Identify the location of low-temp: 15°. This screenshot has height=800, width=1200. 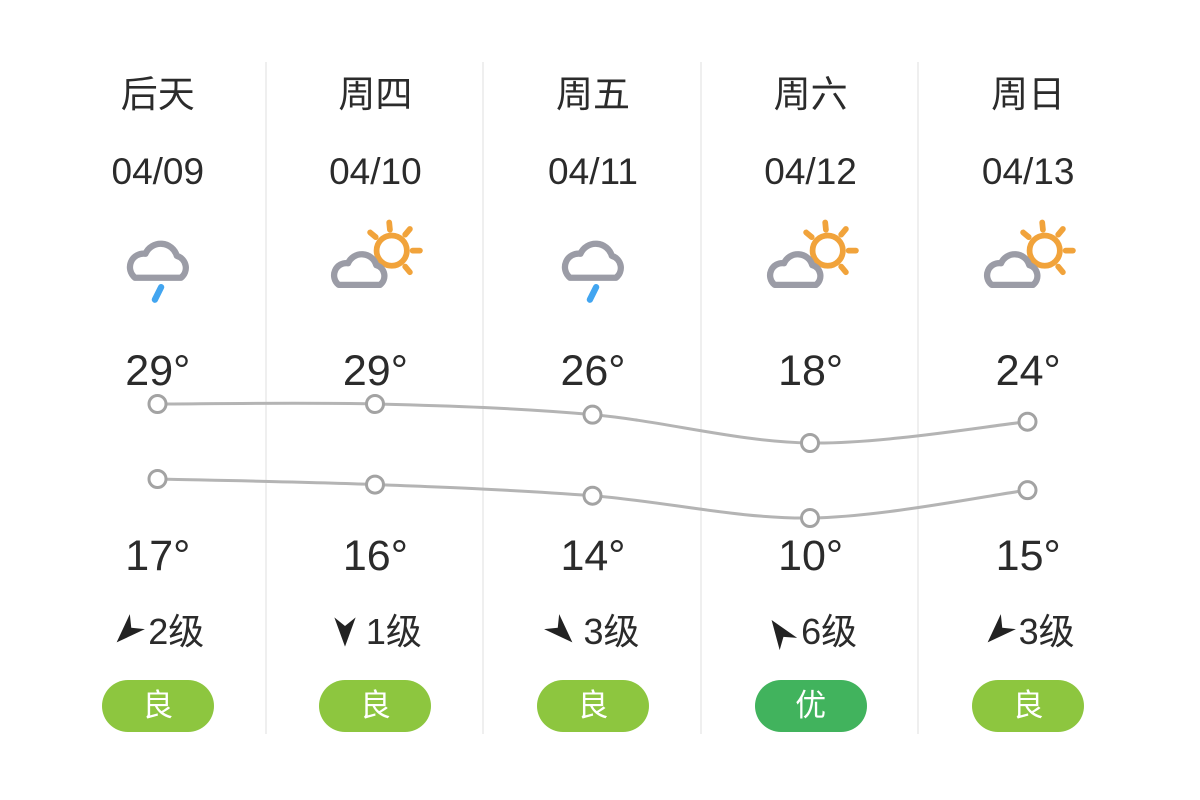
(1028, 556).